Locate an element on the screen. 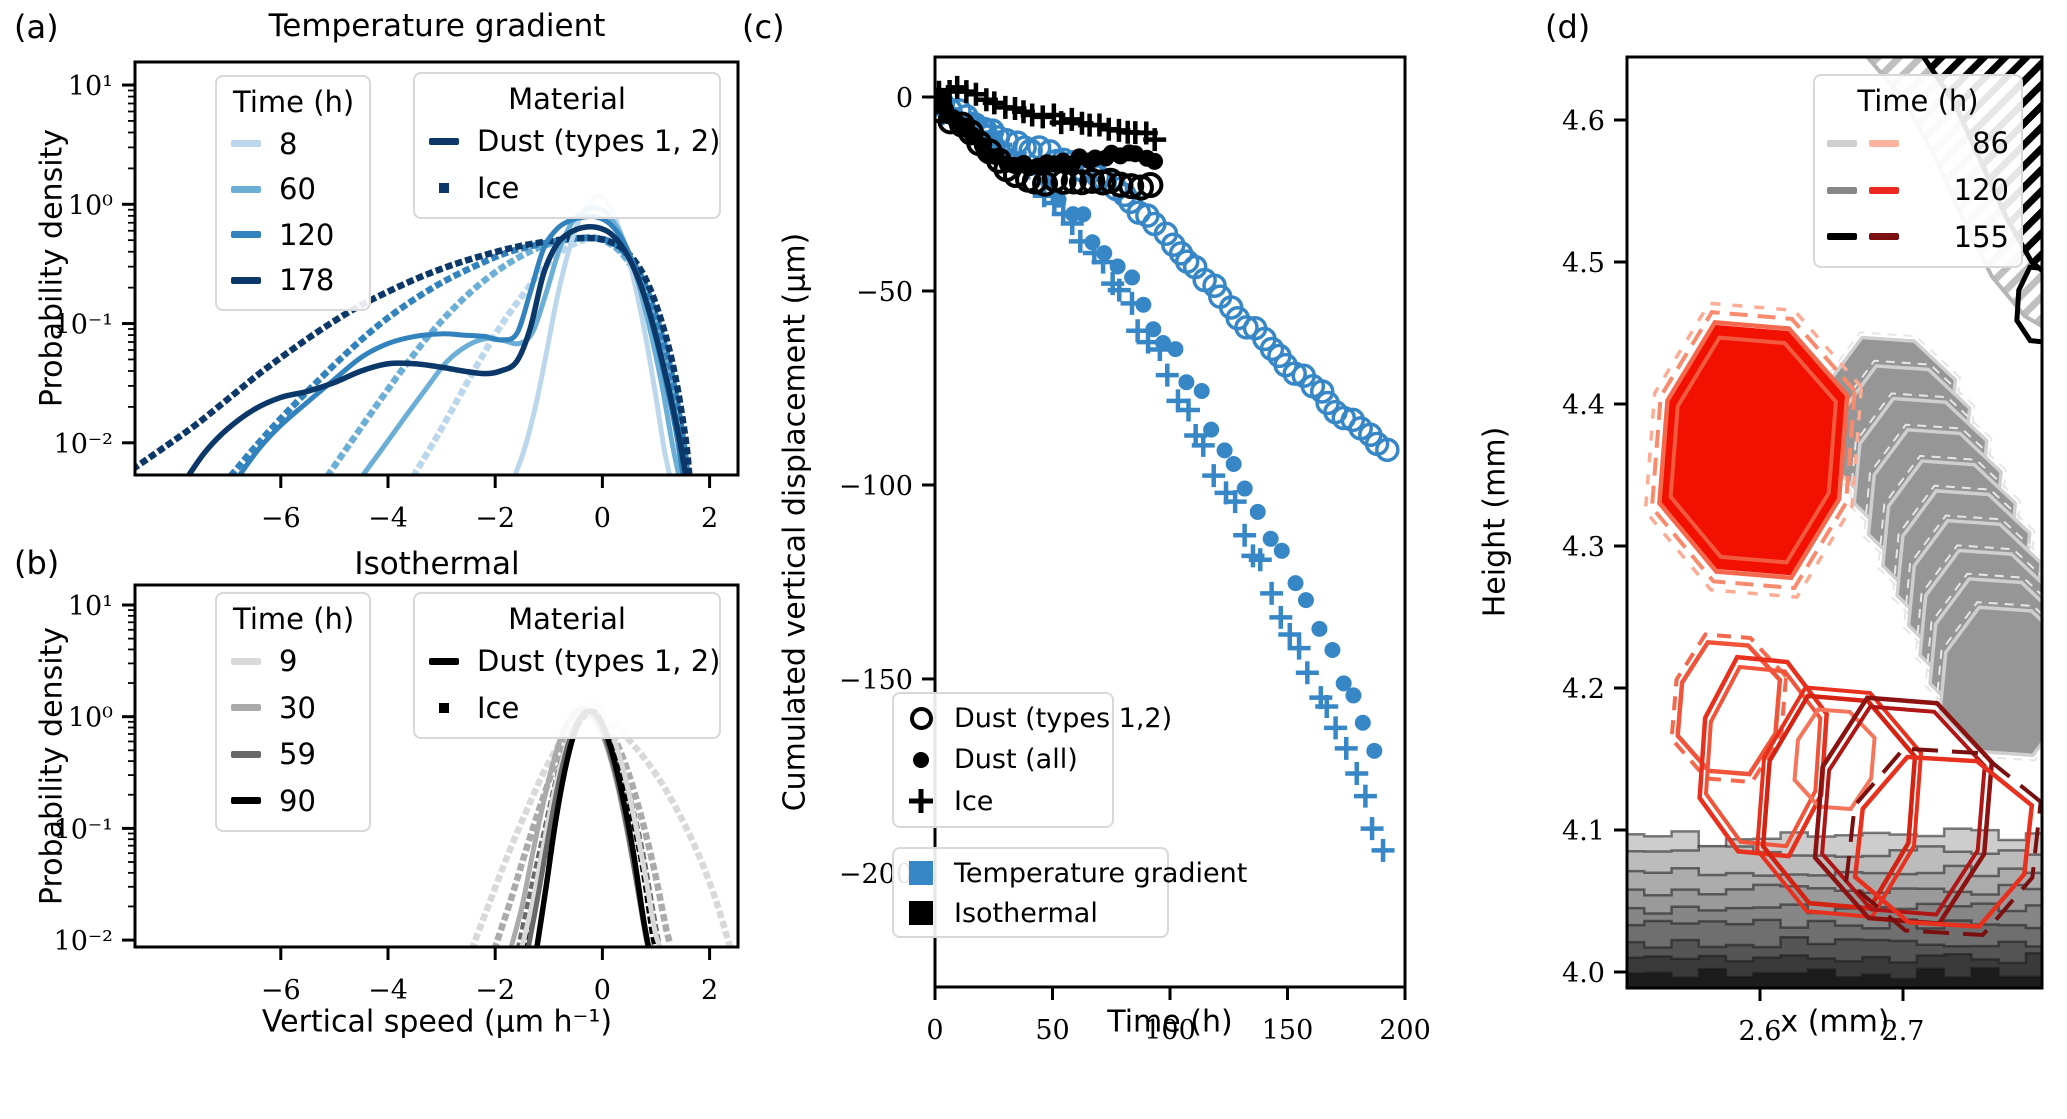  tick-label: 4.4 is located at coordinates (1583, 405).